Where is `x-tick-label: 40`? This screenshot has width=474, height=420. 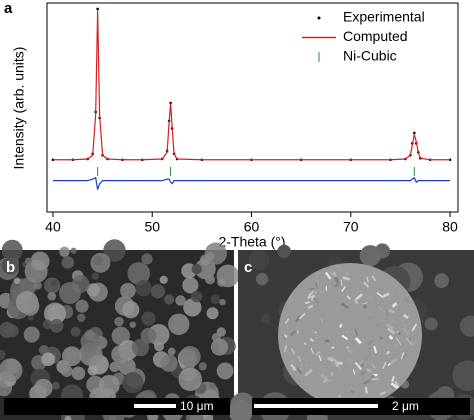
x-tick-label: 40 is located at coordinates (53, 227).